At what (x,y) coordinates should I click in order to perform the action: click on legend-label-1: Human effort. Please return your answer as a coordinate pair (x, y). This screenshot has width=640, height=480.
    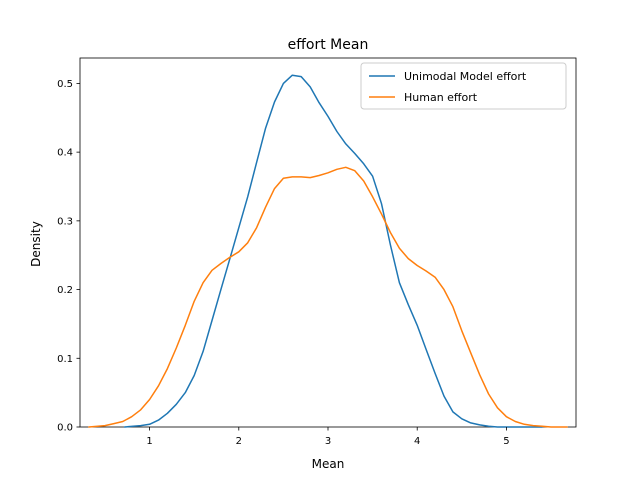
    Looking at the image, I should click on (441, 97).